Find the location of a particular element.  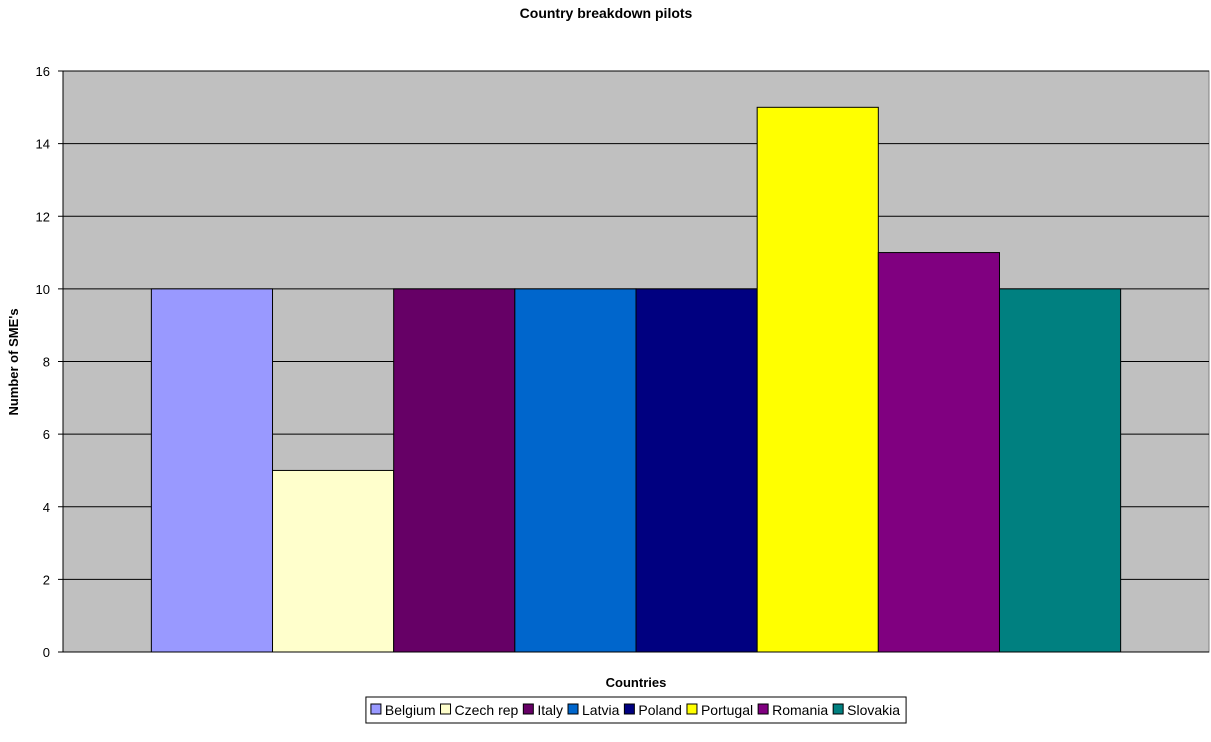

legend-swatch-latvia is located at coordinates (573, 709).